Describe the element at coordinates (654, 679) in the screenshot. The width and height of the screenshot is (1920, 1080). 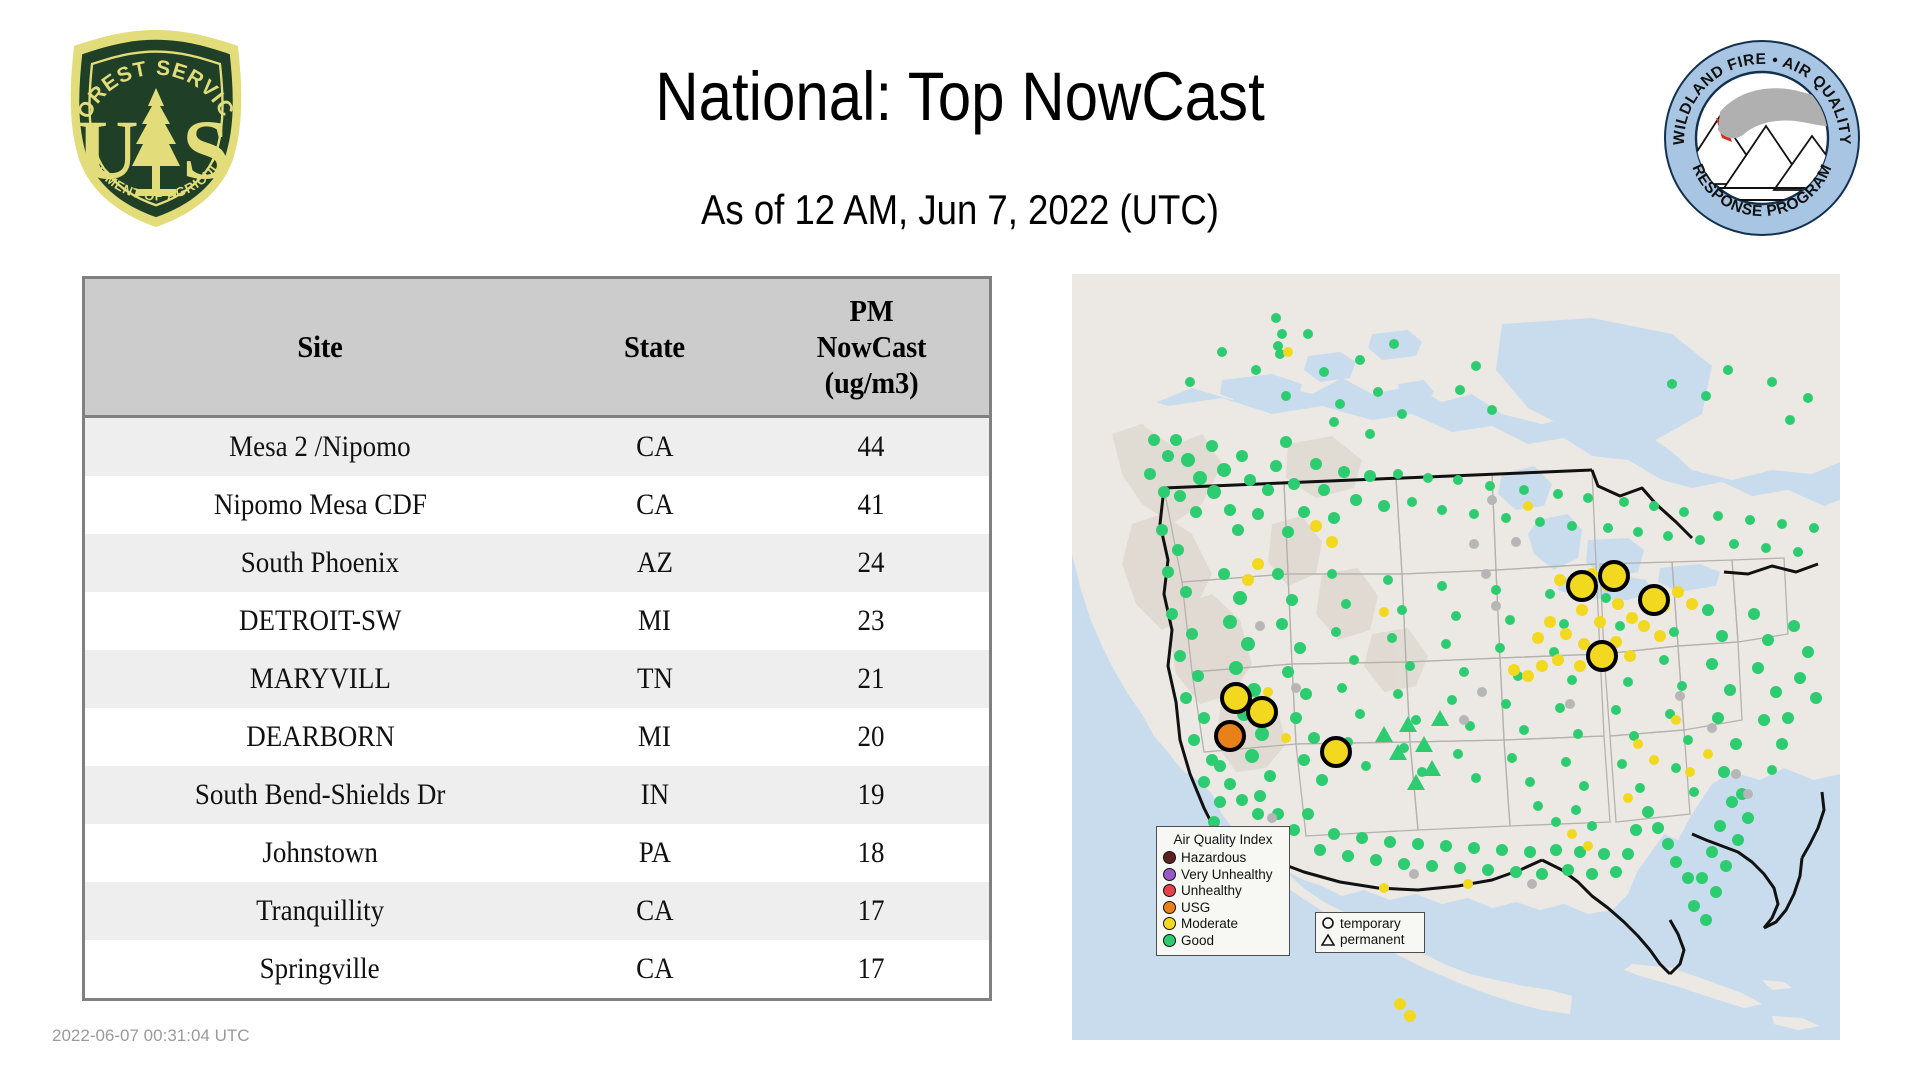
I see `cell-state: TN` at that location.